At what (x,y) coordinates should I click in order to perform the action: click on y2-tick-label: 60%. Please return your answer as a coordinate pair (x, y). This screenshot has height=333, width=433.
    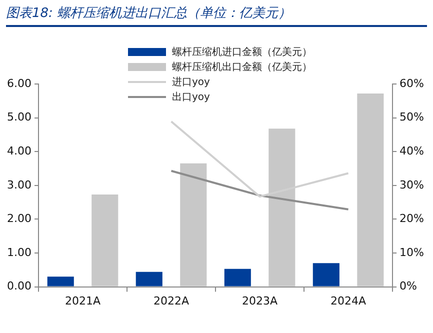
    Looking at the image, I should click on (412, 83).